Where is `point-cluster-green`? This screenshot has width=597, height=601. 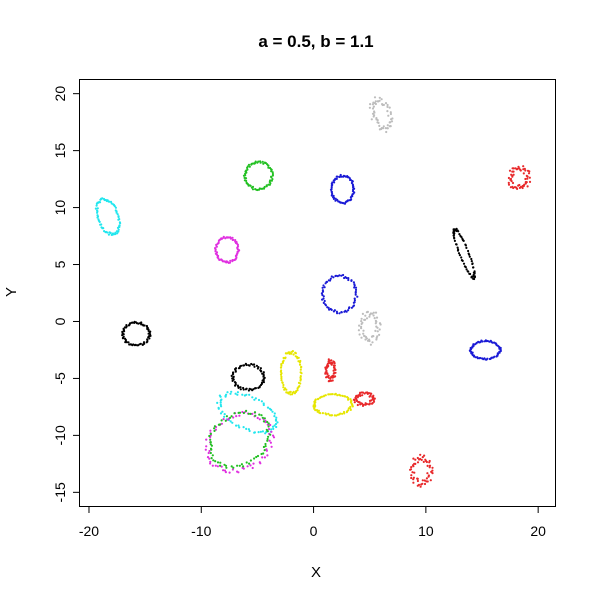 point-cluster-green is located at coordinates (258, 176).